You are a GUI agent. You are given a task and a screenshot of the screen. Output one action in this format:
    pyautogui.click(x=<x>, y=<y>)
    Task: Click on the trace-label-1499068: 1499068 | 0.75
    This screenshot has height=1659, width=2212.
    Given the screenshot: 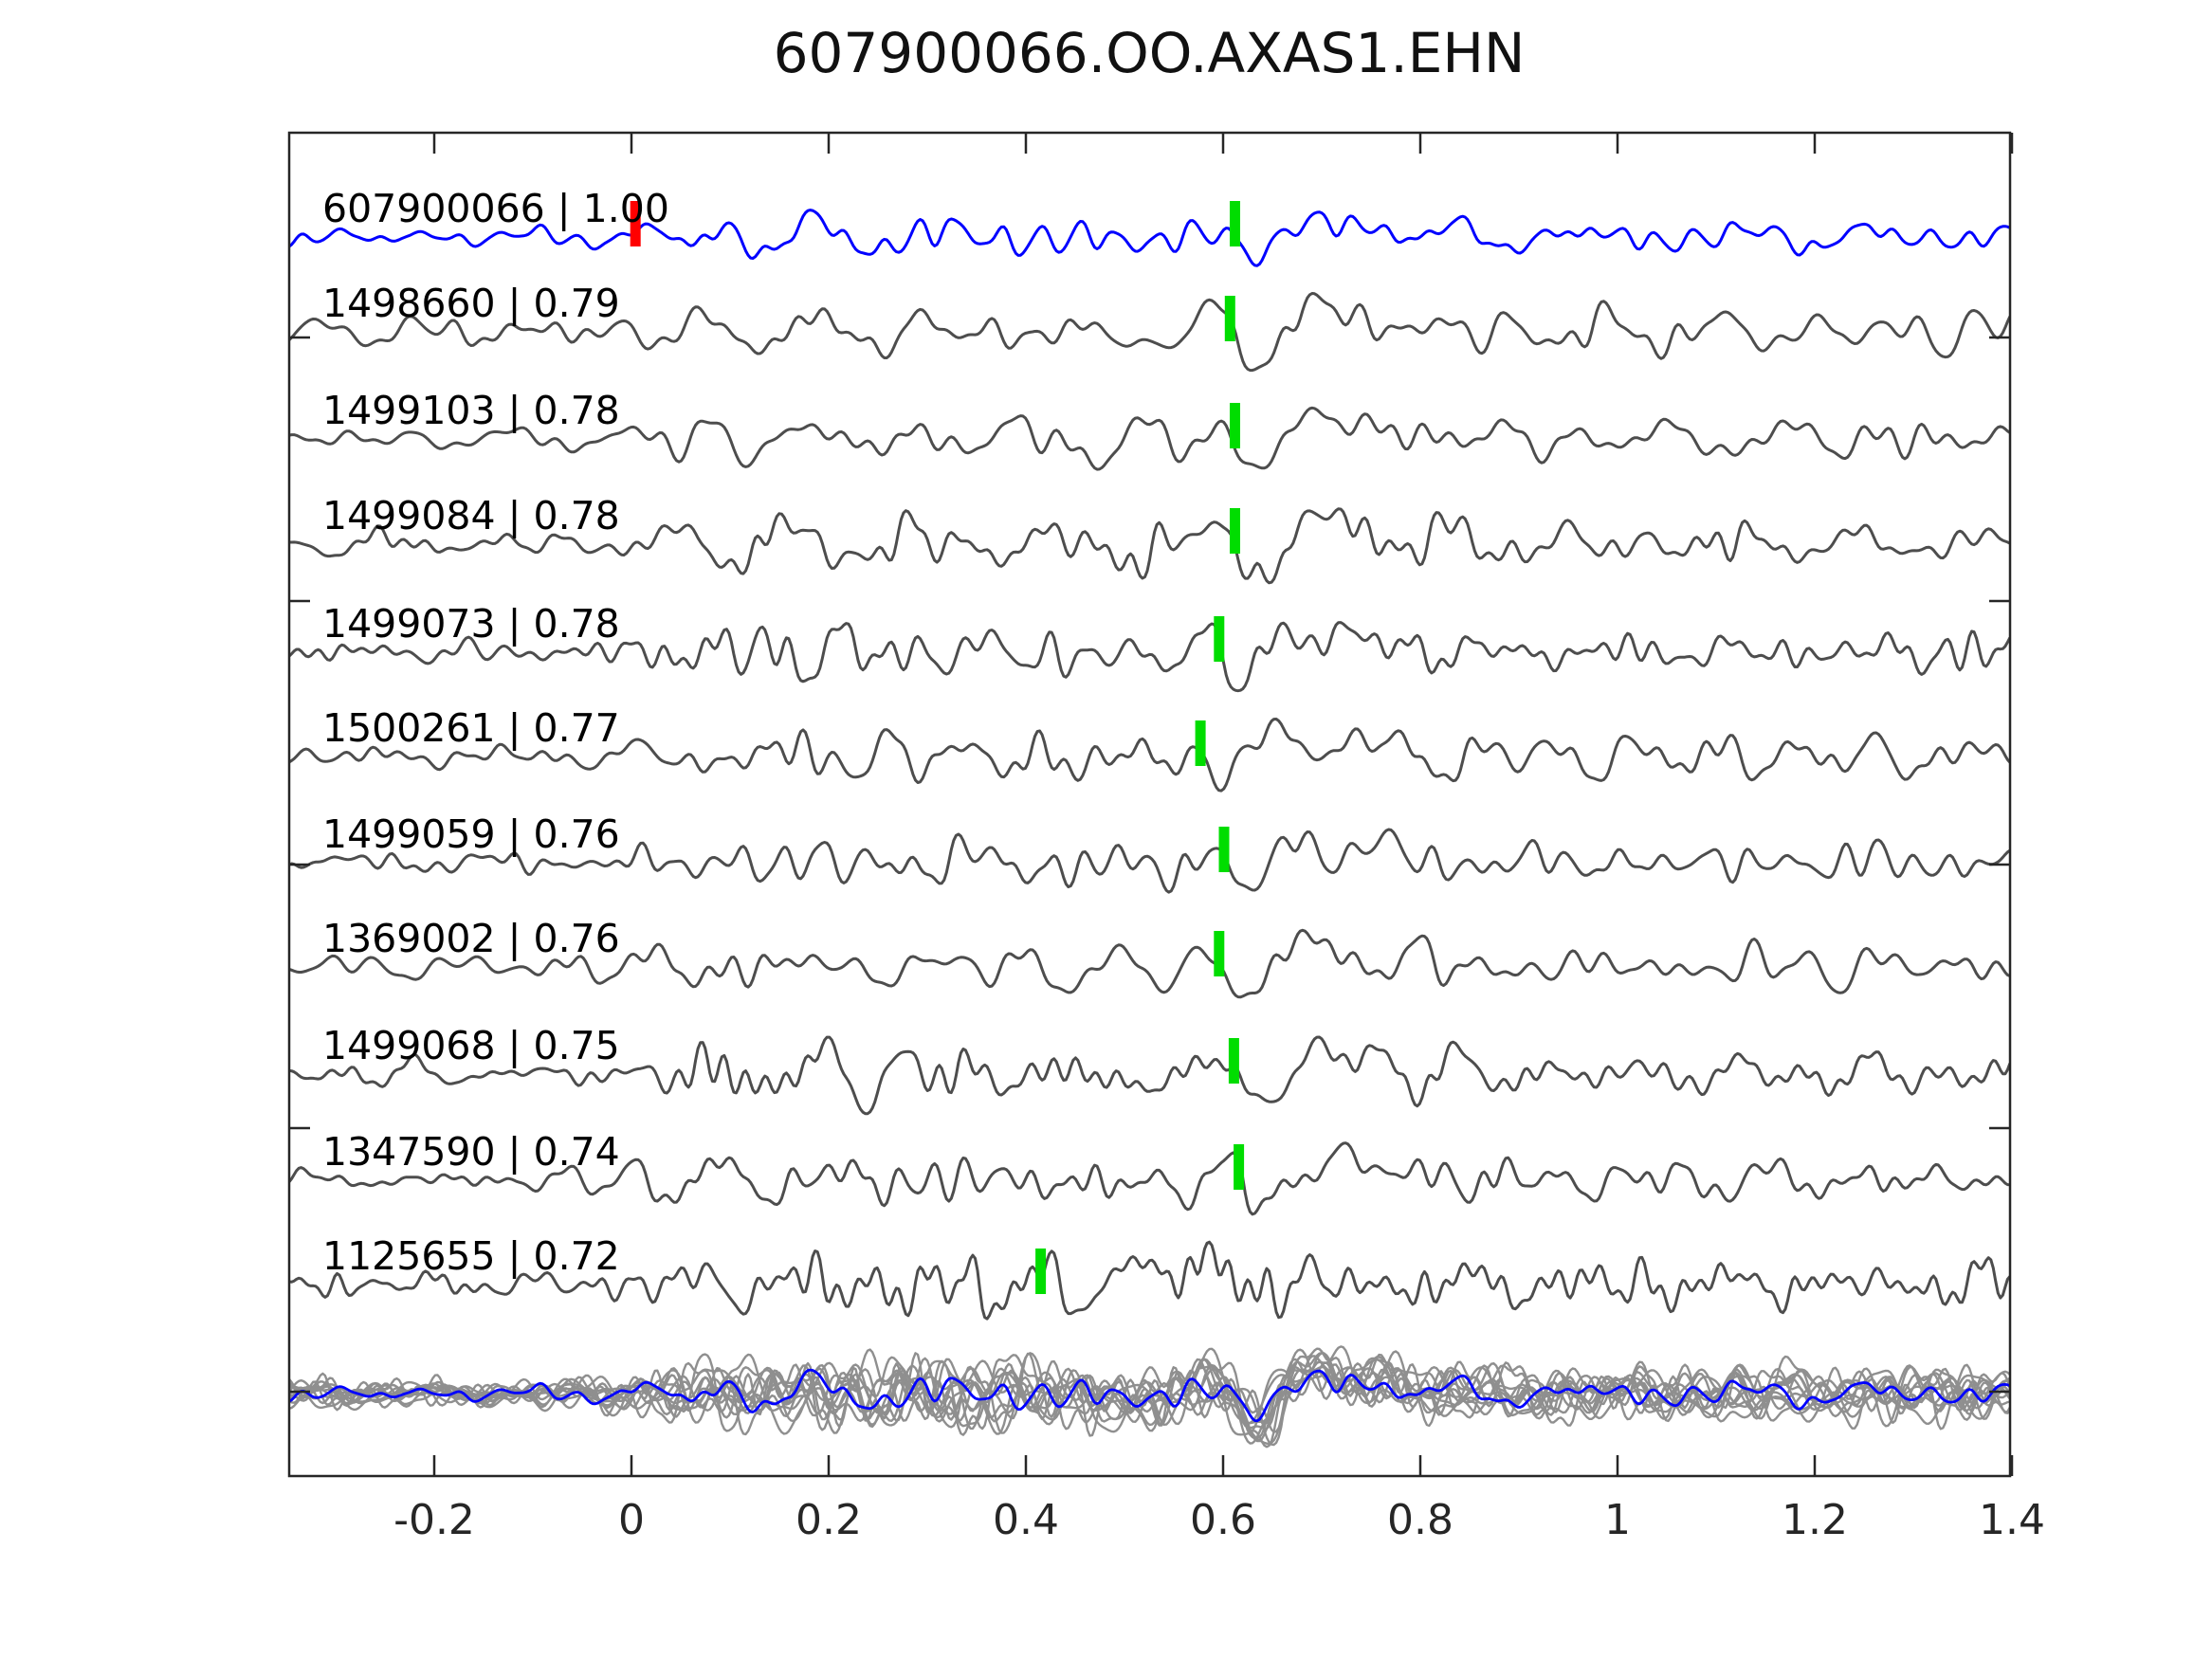 What is the action you would take?
    pyautogui.click(x=471, y=1045)
    